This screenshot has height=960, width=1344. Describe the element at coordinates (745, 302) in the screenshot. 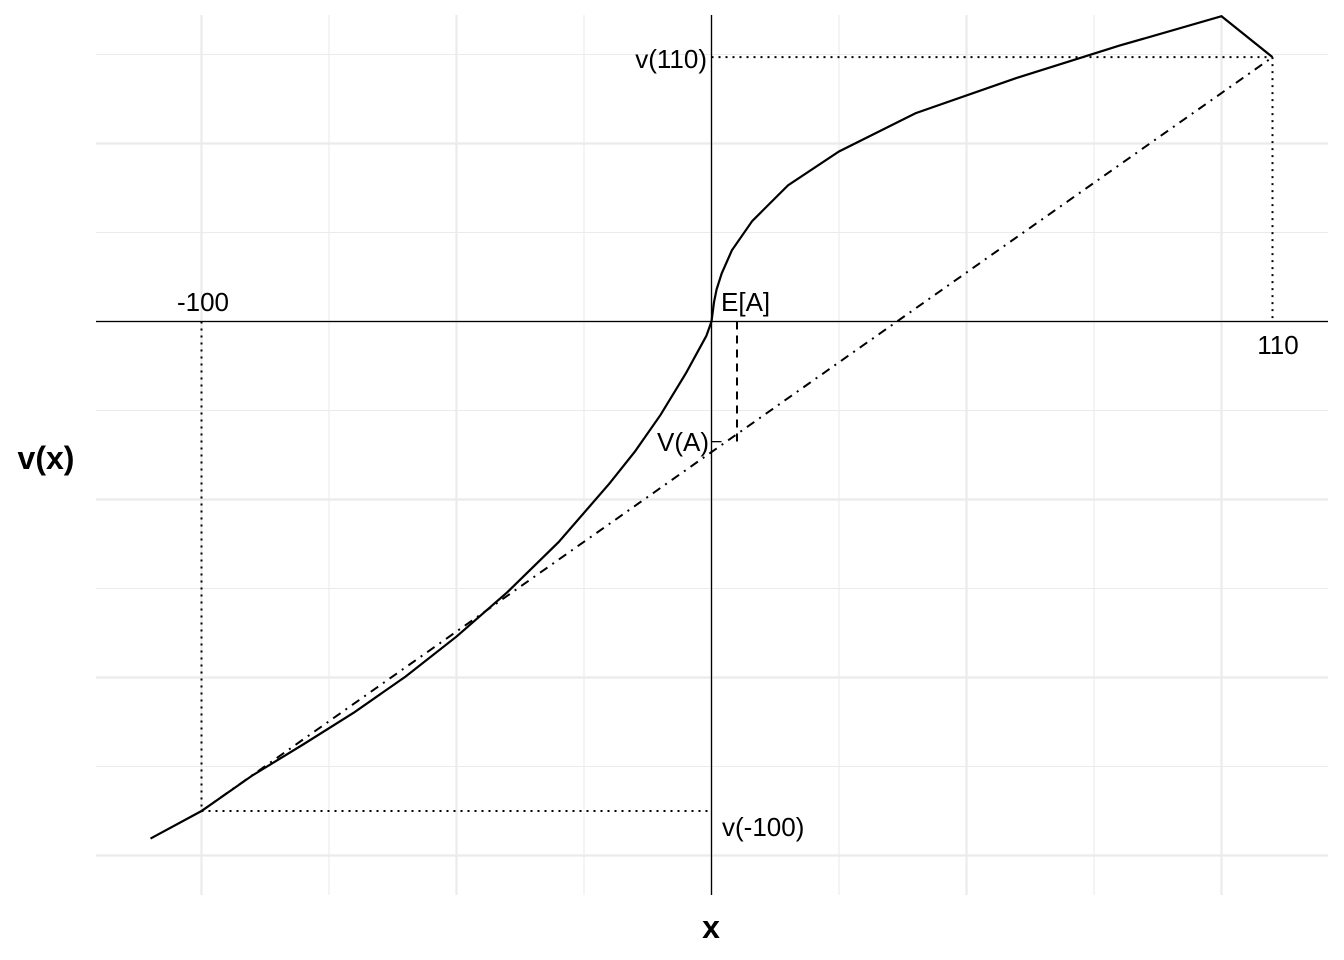

I see `label-ea: E[A]` at that location.